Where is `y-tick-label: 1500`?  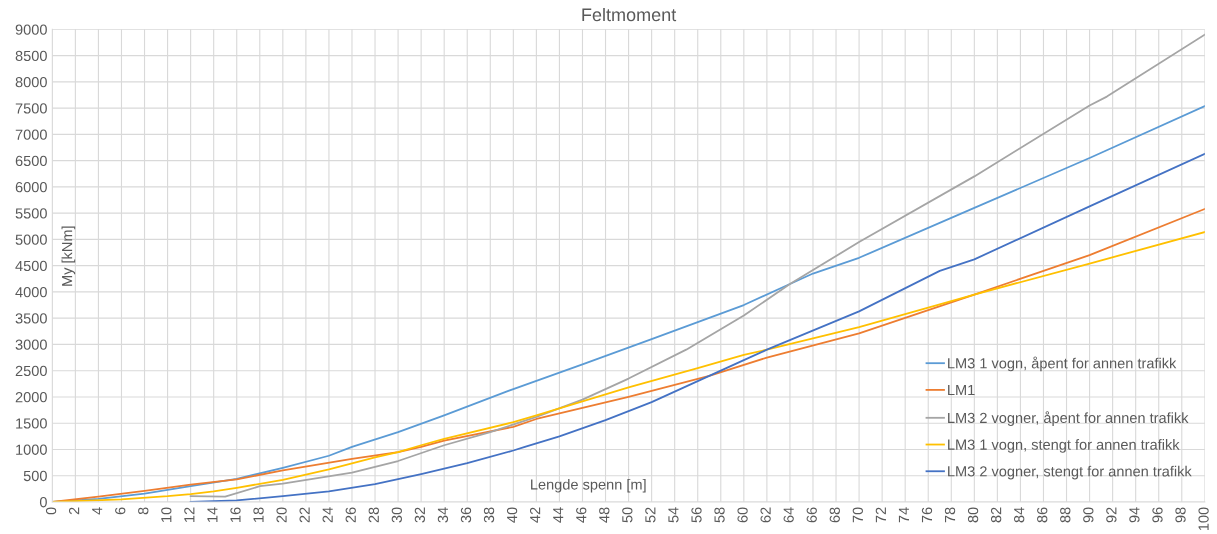 y-tick-label: 1500 is located at coordinates (31, 423).